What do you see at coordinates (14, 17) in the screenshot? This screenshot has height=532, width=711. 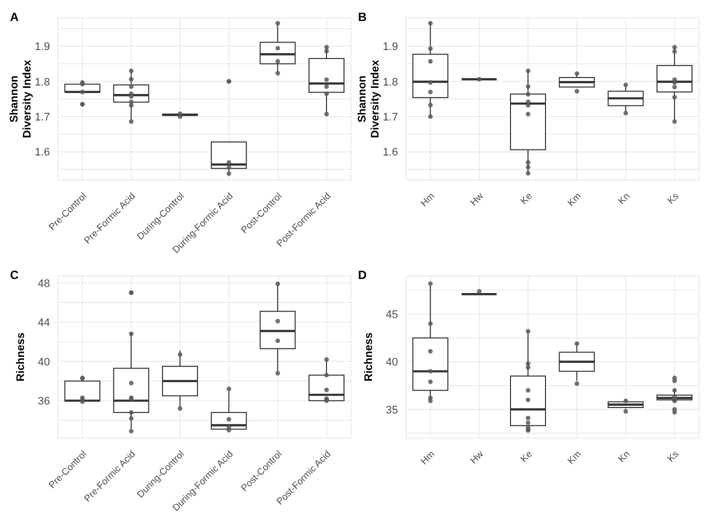 I see `chart-title: A` at bounding box center [14, 17].